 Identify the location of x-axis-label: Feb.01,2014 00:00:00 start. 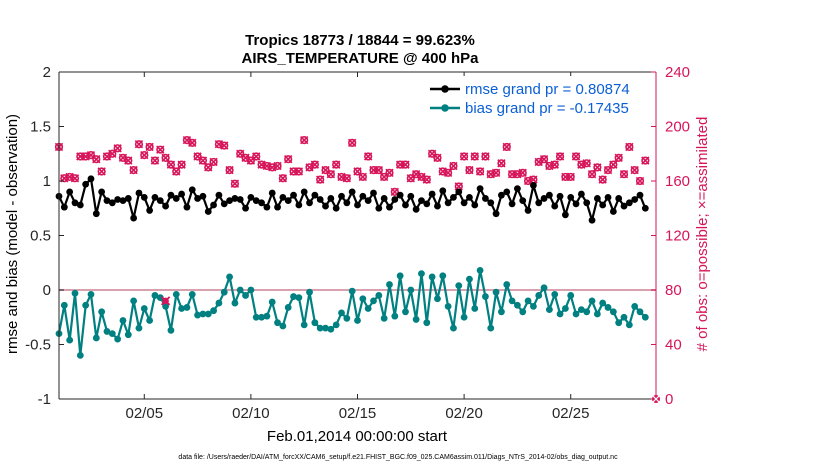
(357, 436).